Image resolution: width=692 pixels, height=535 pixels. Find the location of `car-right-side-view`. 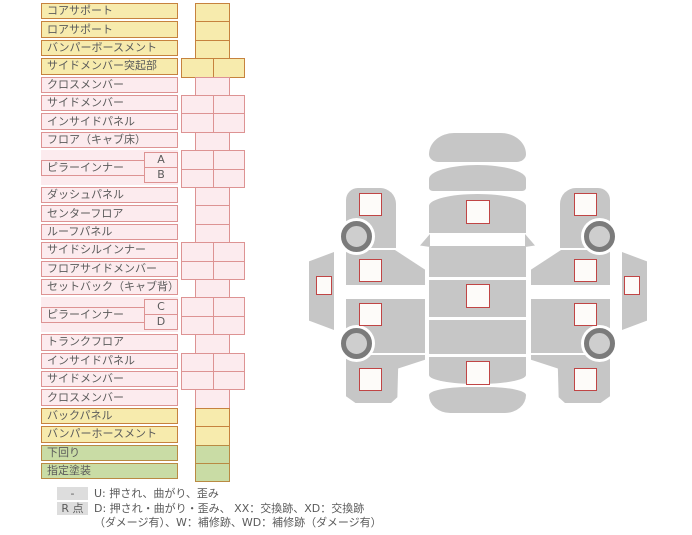

car-right-side-view is located at coordinates (588, 295).